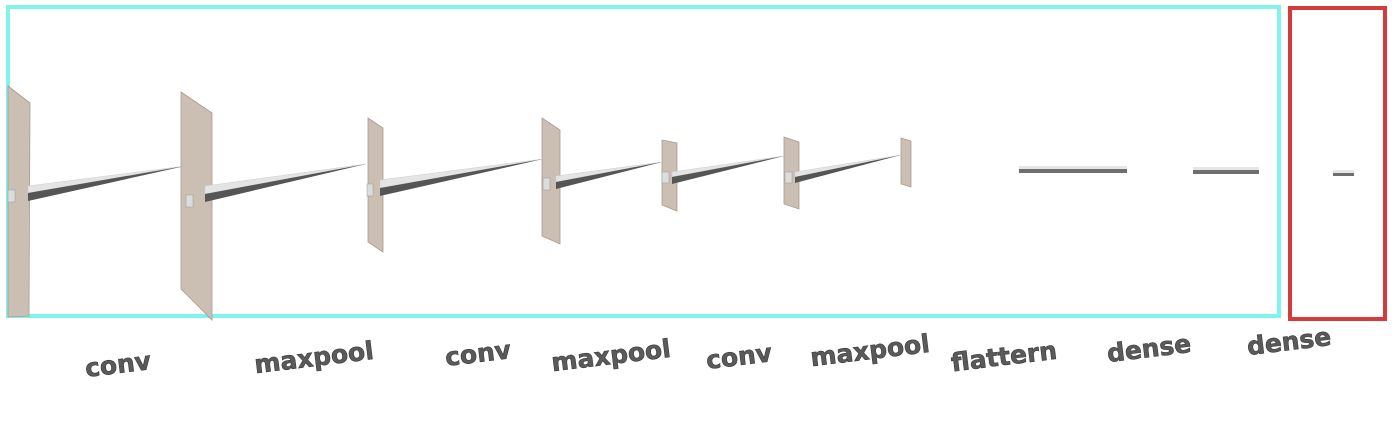 The width and height of the screenshot is (1400, 422). I want to click on label-dense-2: dense, so click(1288, 341).